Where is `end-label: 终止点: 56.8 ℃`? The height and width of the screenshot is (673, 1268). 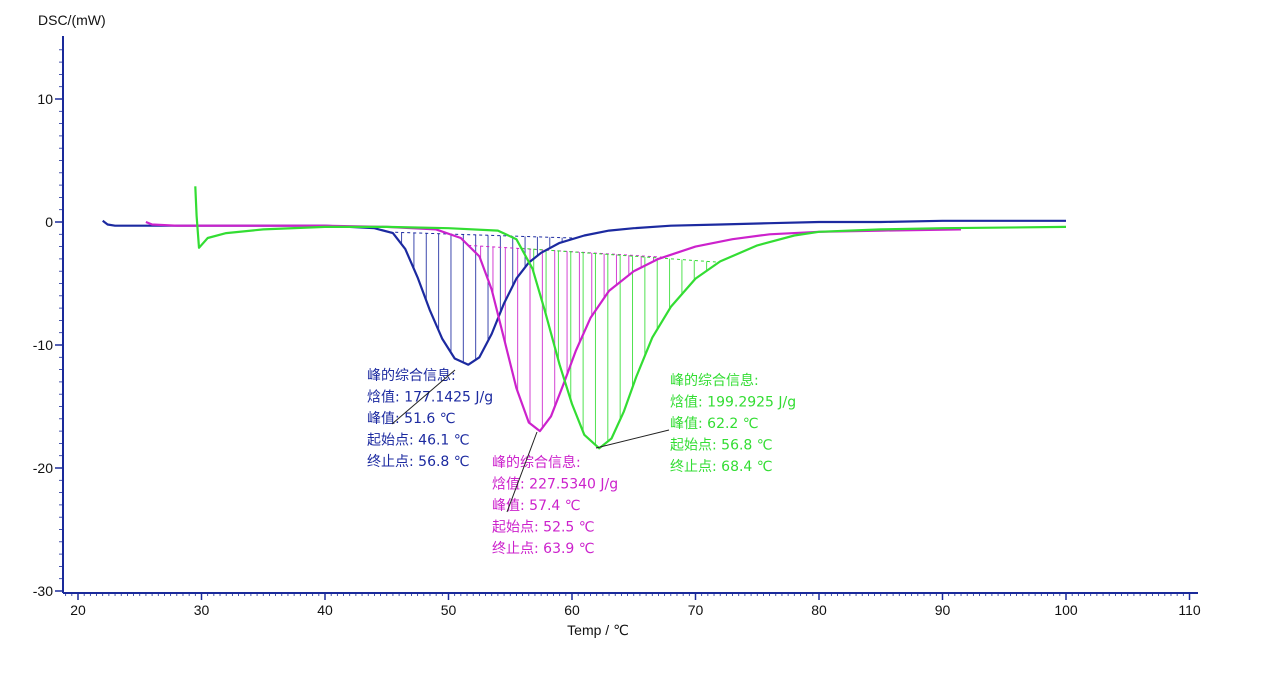 end-label: 终止点: 56.8 ℃ is located at coordinates (418, 462).